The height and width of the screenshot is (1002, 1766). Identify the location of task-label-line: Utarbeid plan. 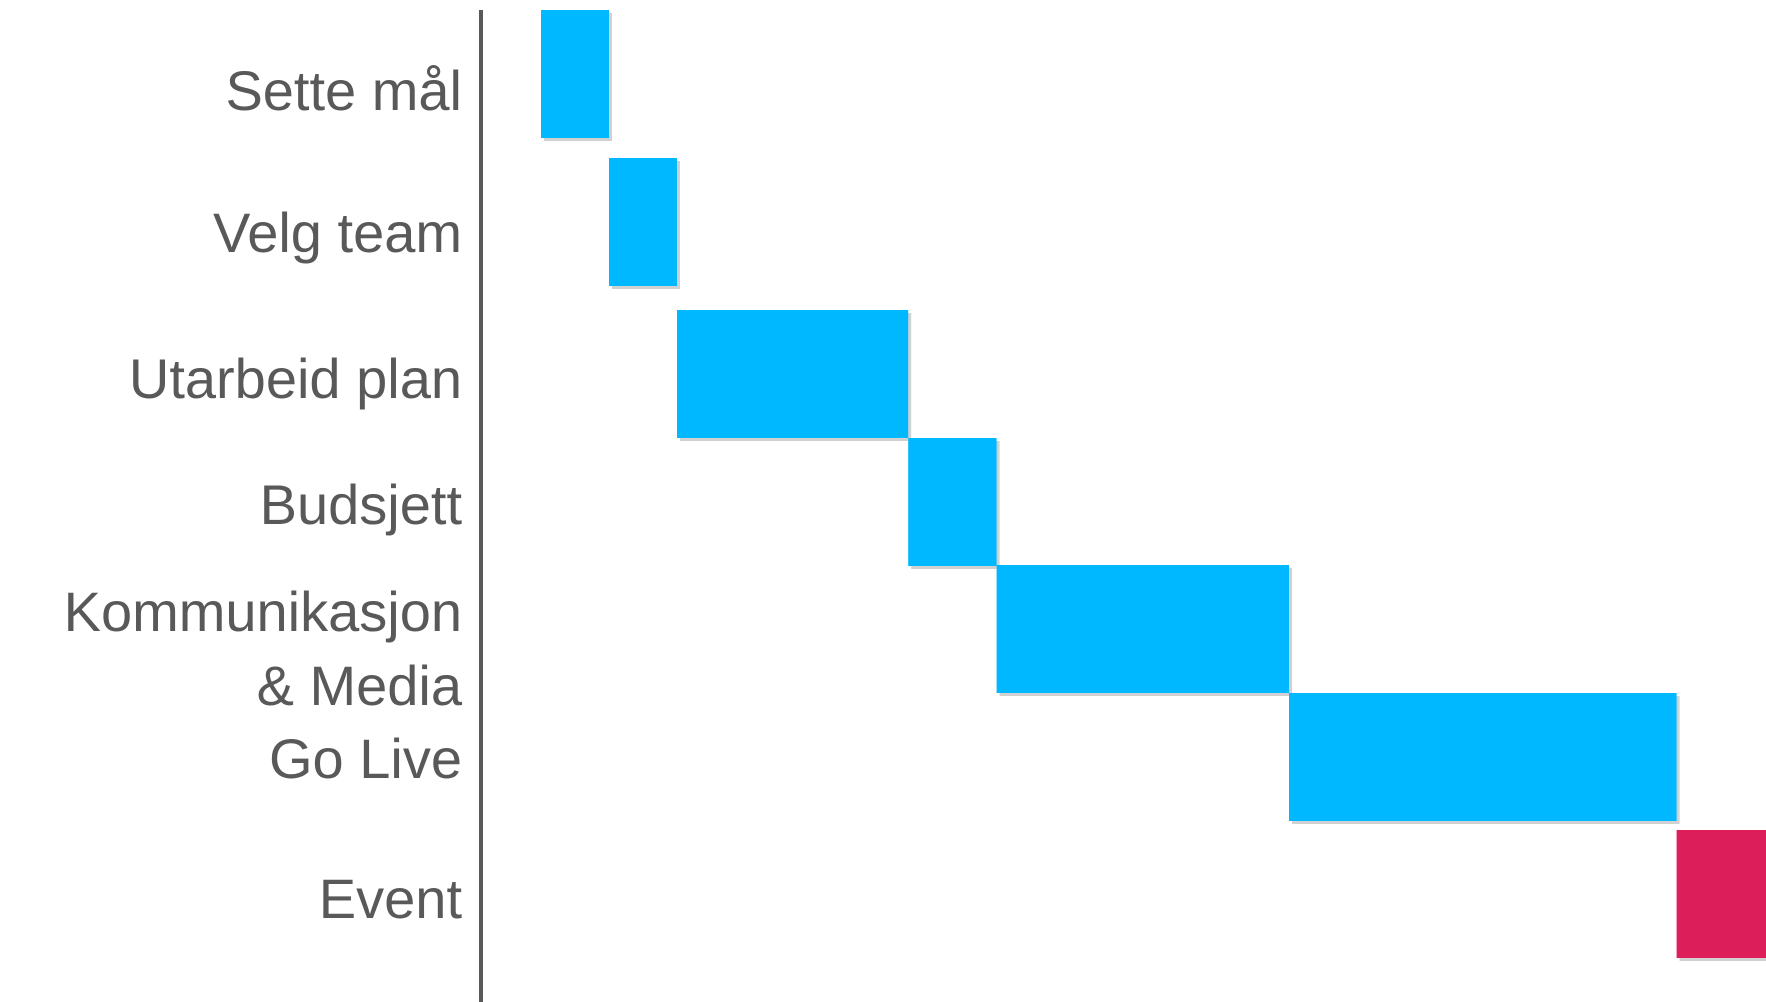
(295, 378).